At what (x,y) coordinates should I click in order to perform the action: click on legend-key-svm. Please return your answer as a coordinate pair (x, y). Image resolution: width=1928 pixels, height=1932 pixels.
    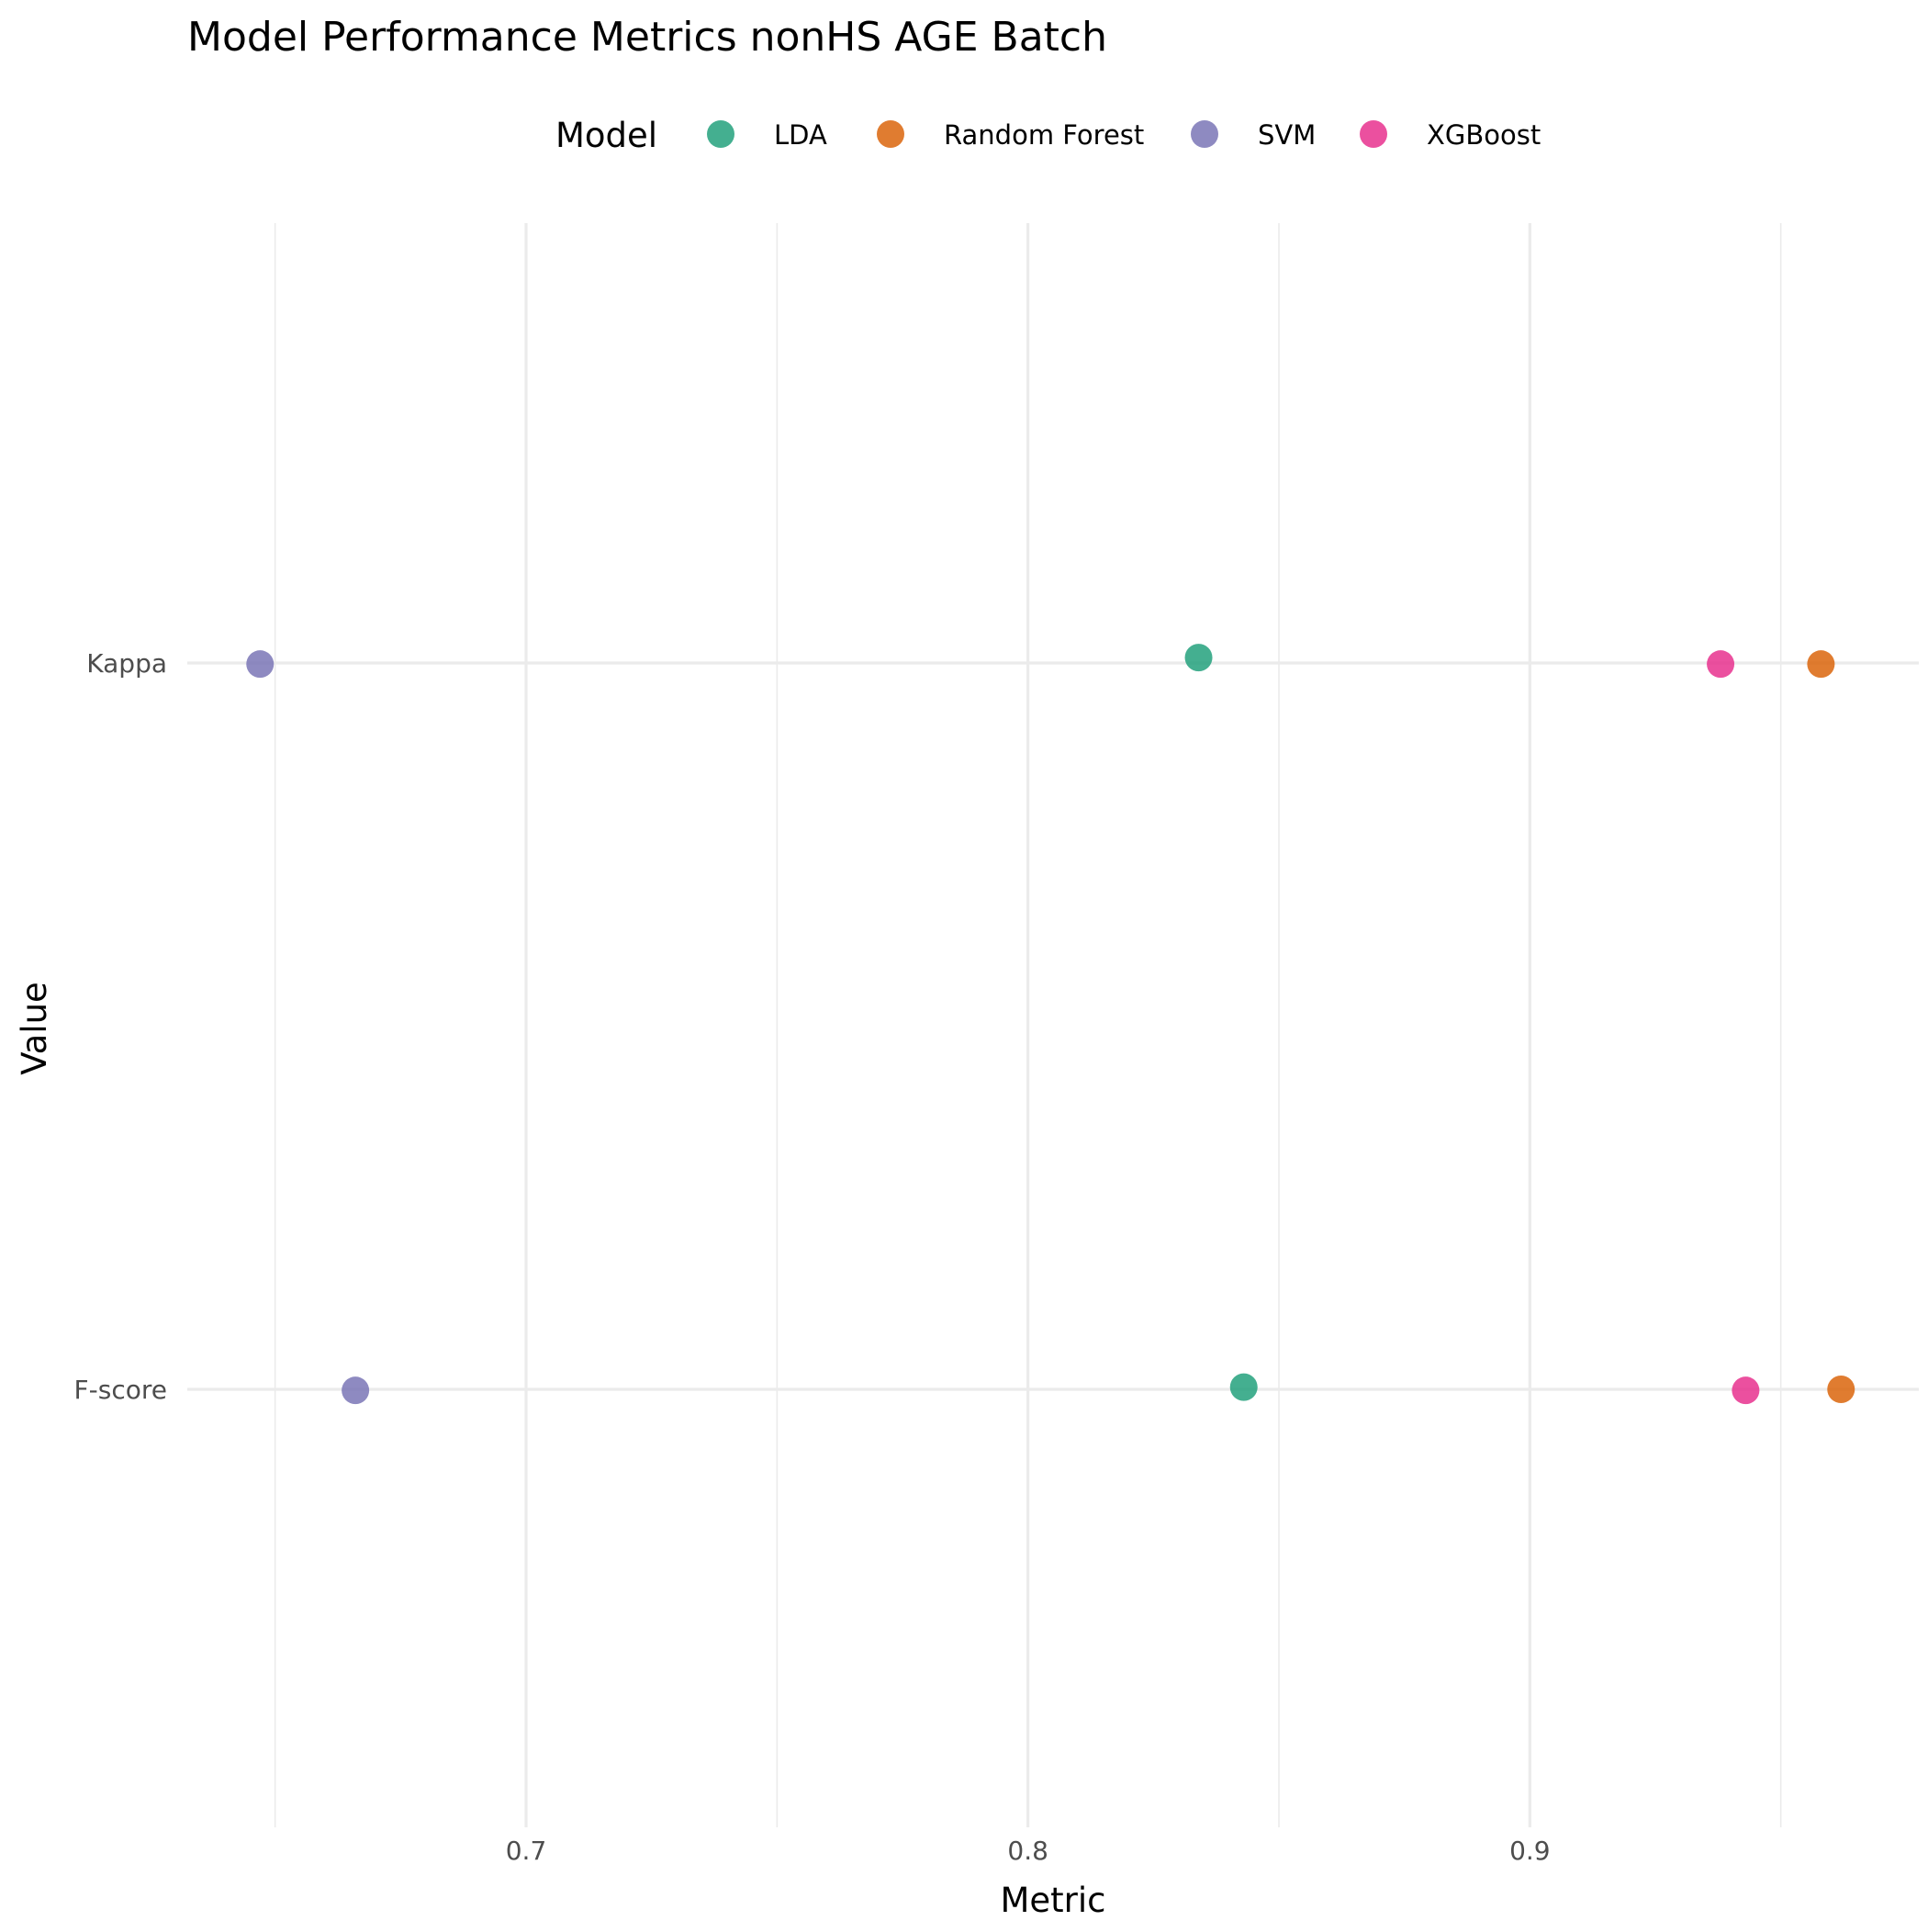
    Looking at the image, I should click on (1204, 134).